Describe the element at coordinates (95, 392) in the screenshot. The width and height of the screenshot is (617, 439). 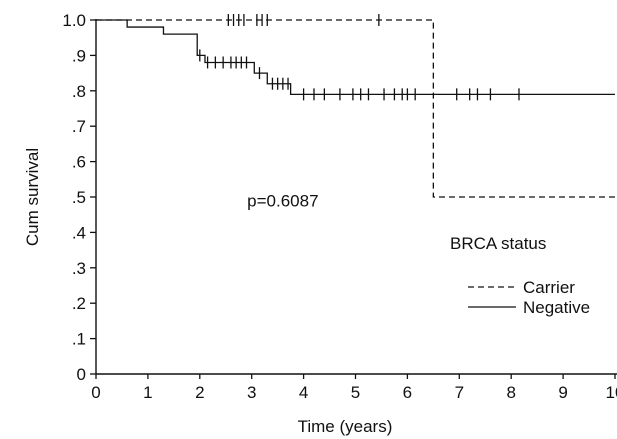
I see `x-tick-label: 0` at that location.